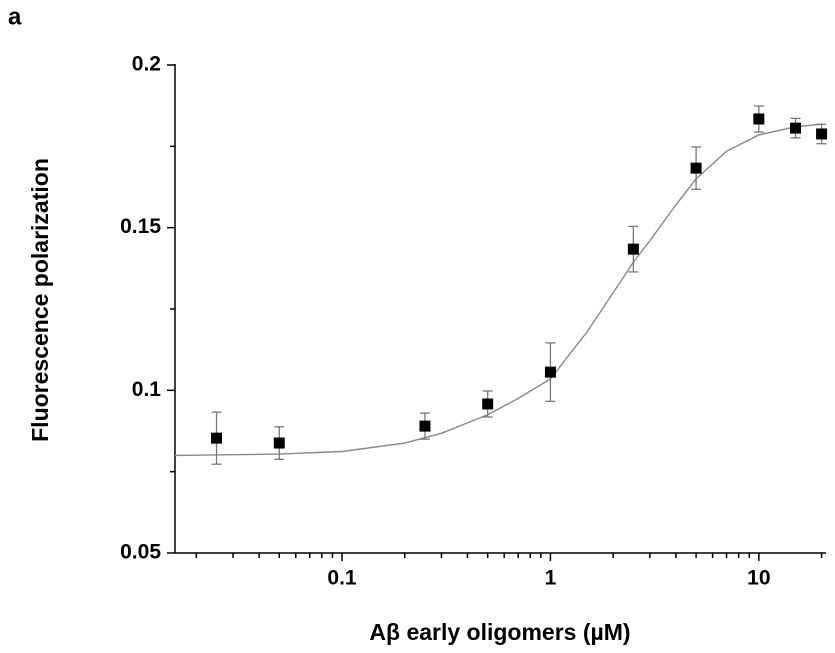  Describe the element at coordinates (15, 16) in the screenshot. I see `panel-label: a` at that location.